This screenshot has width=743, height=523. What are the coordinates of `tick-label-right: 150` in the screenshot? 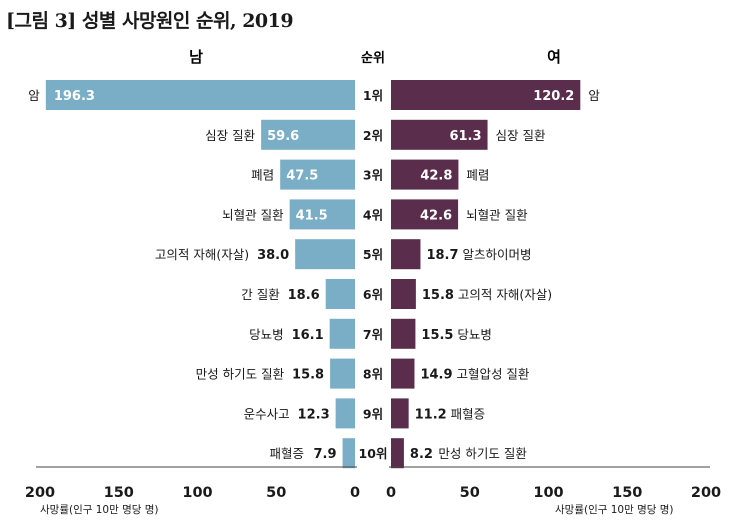 It's located at (627, 493).